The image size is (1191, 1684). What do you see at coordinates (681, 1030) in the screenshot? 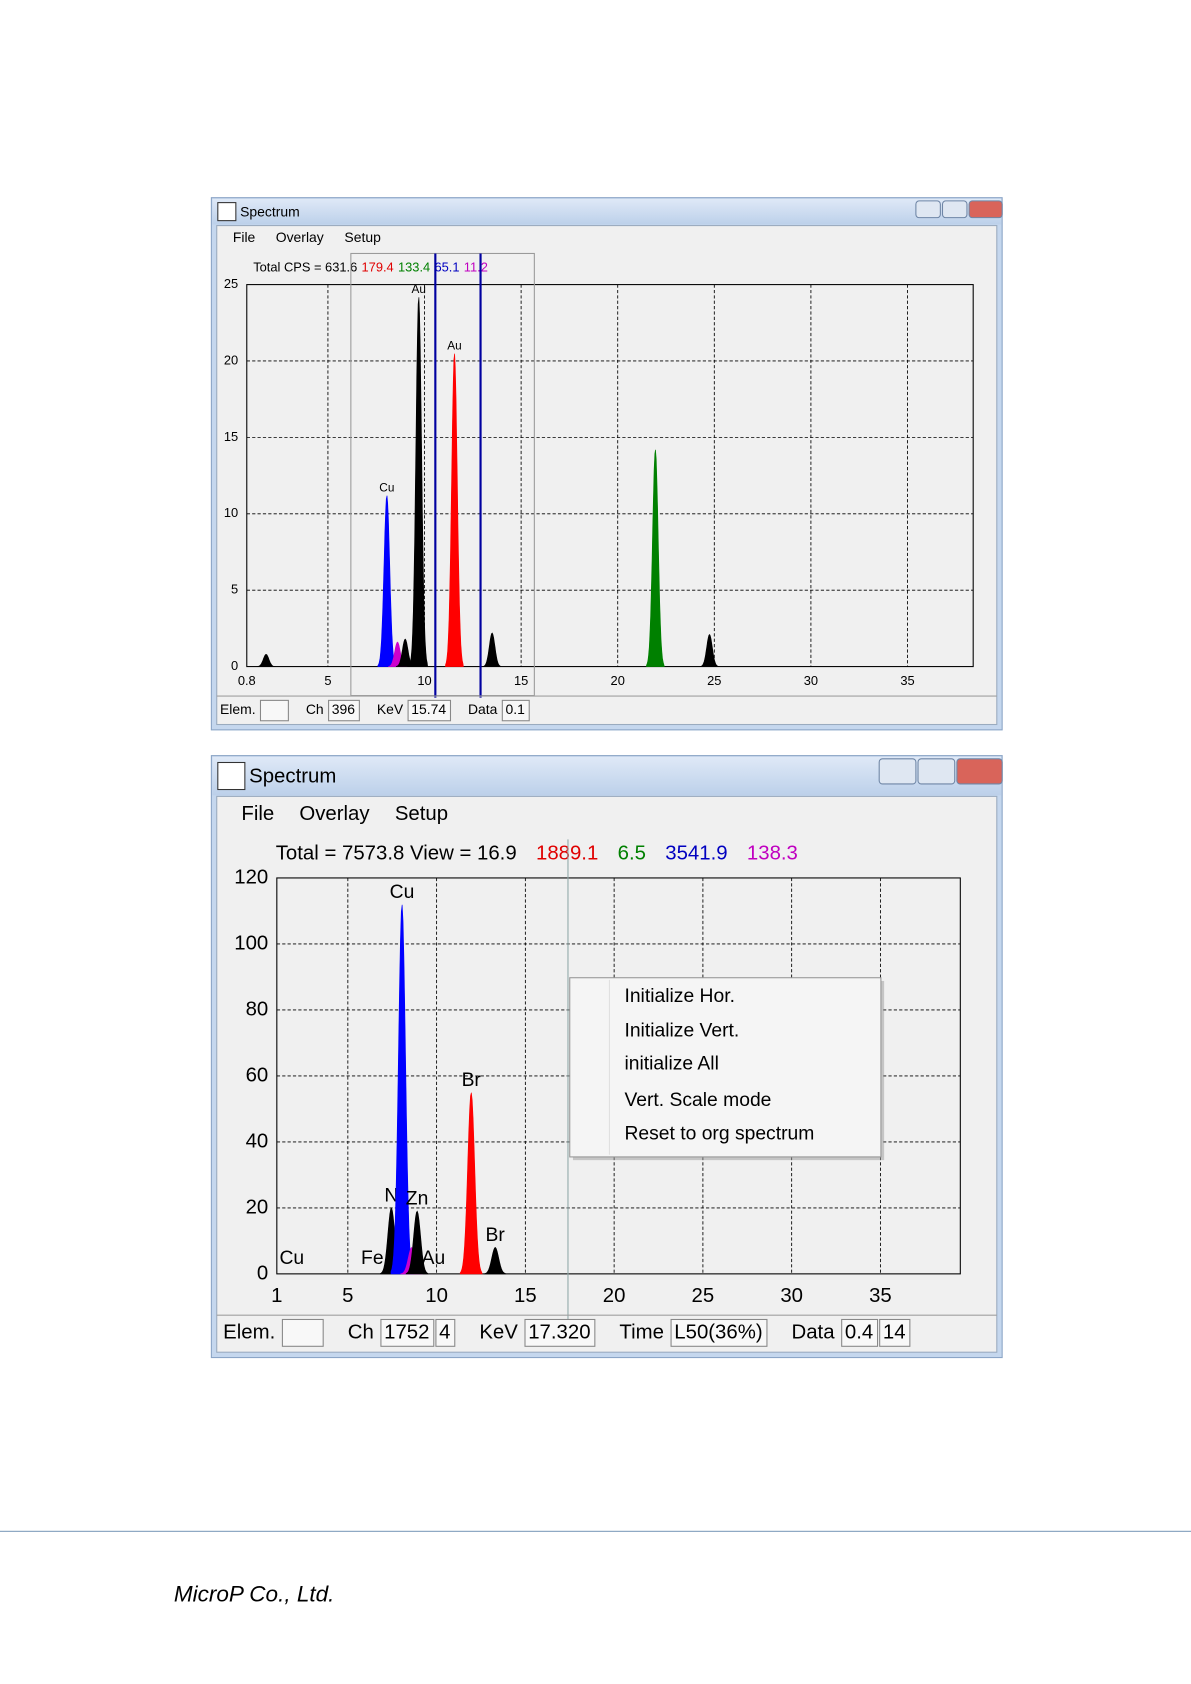
I see `context-menu-item: Initialize Vert.` at bounding box center [681, 1030].